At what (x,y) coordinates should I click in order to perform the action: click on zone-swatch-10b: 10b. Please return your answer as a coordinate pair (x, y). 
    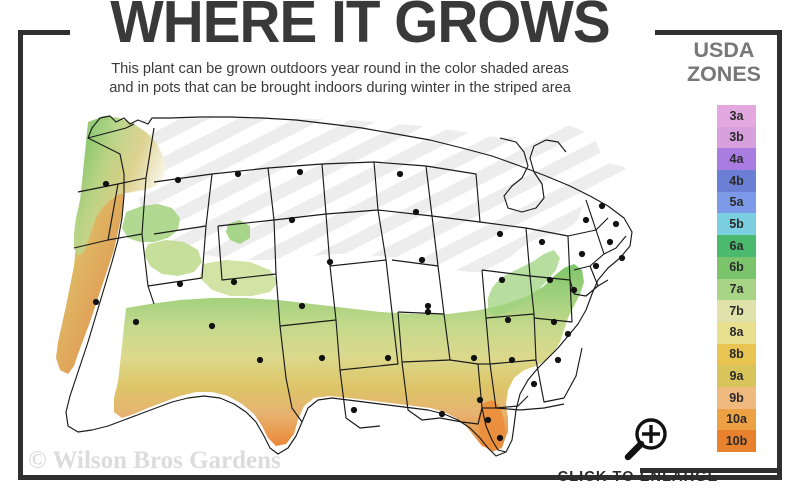
    Looking at the image, I should click on (736, 441).